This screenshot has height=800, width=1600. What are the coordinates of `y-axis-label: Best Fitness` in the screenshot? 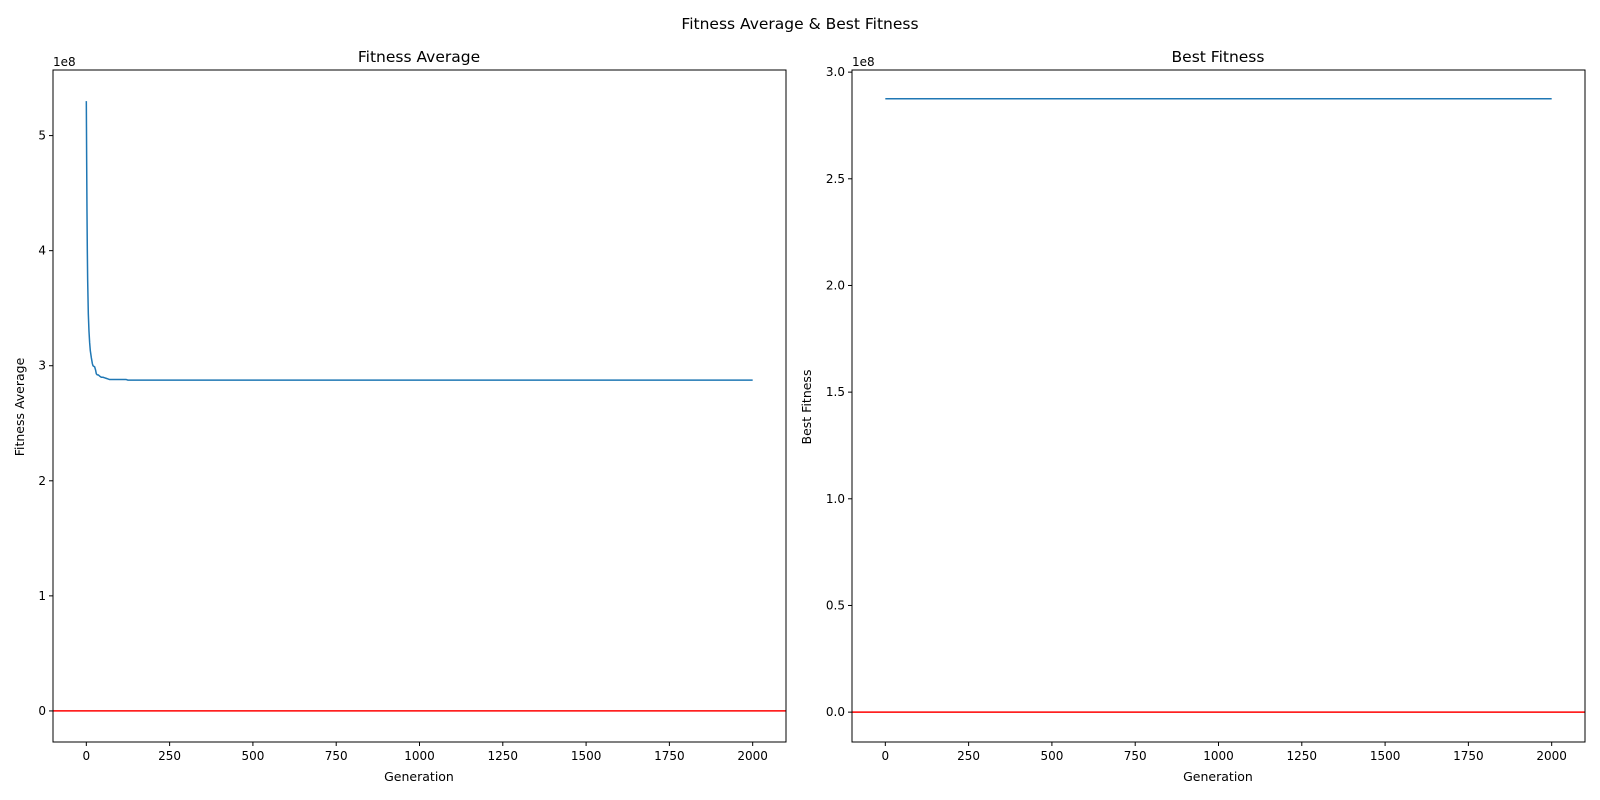 It's located at (806, 407).